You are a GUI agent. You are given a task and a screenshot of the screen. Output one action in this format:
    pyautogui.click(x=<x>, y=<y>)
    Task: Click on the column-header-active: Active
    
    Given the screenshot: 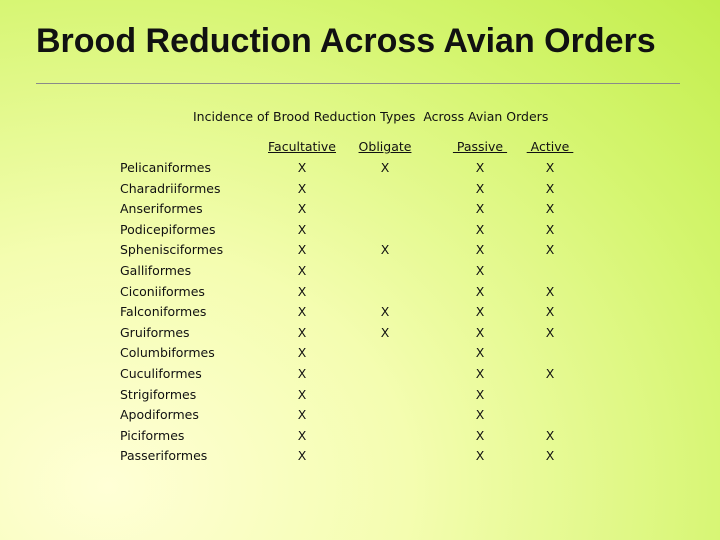 What is the action you would take?
    pyautogui.click(x=550, y=146)
    